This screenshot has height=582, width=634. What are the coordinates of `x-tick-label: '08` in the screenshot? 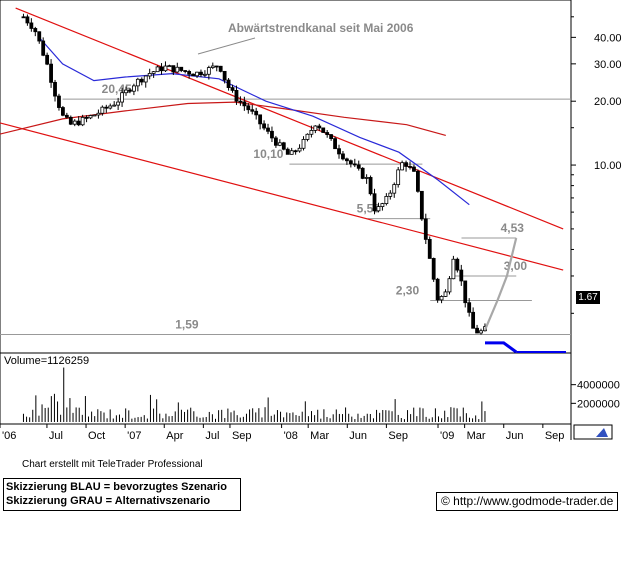 It's located at (291, 436).